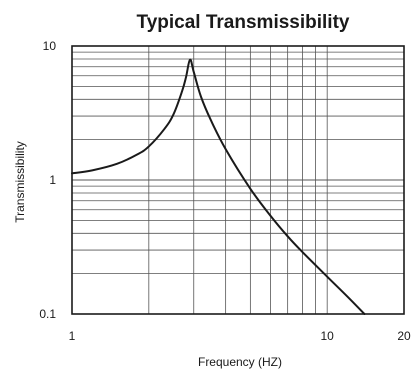 Image resolution: width=420 pixels, height=376 pixels. I want to click on y-tick-label: 10, so click(50, 46).